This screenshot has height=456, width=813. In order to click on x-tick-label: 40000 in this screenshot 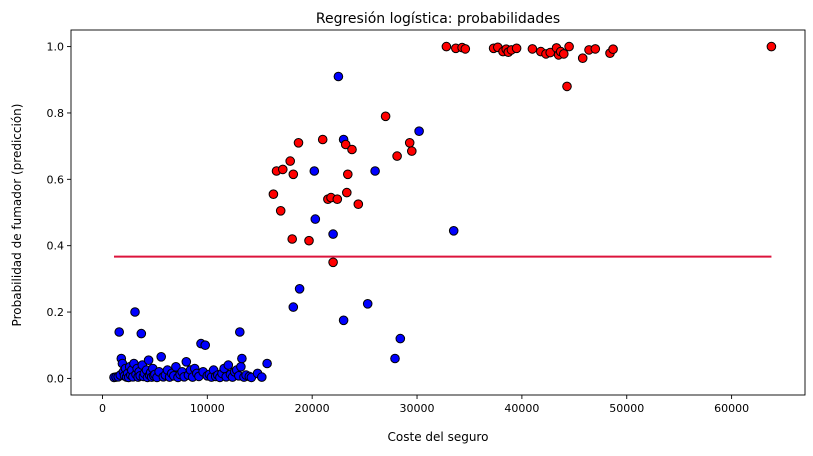, I will do `click(521, 408)`.